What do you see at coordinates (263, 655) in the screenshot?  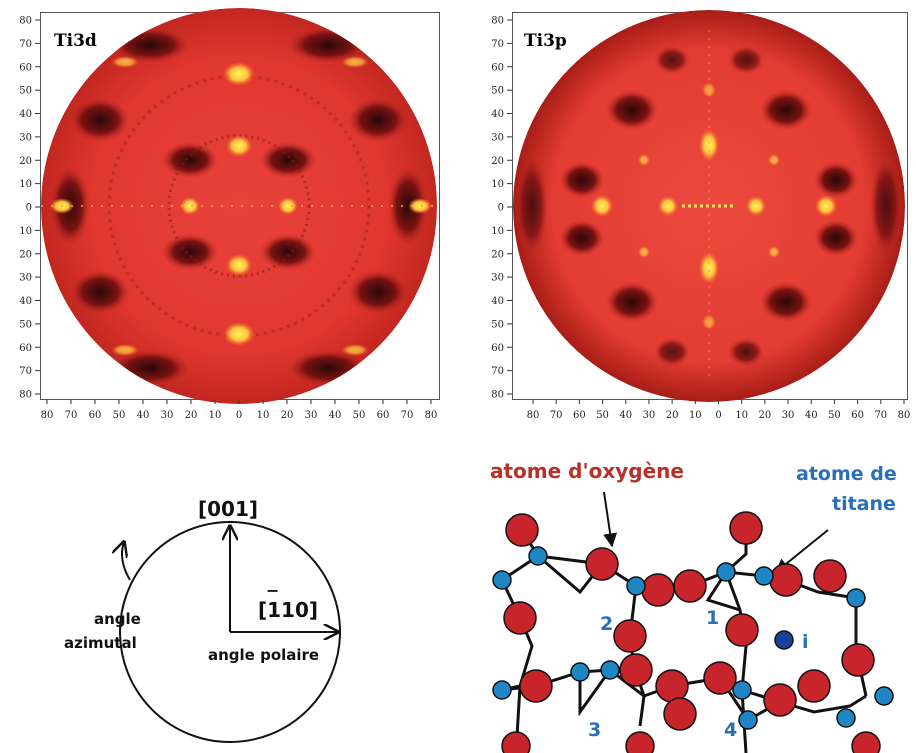 I see `polar-label: angle polaire` at bounding box center [263, 655].